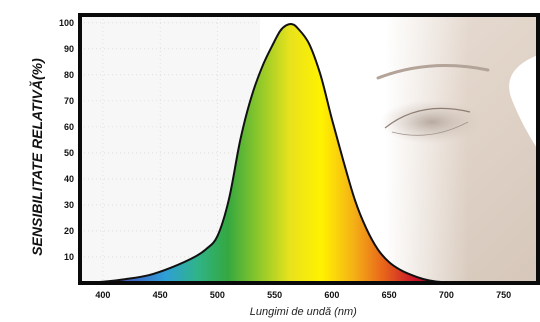  Describe the element at coordinates (69, 75) in the screenshot. I see `y-tick-label: 80` at that location.